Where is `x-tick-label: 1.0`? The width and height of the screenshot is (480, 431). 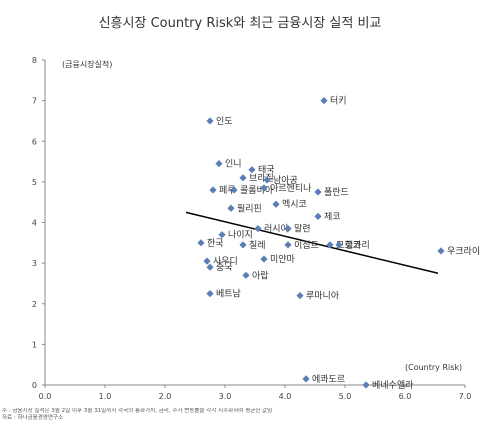 x-tick-label: 1.0 is located at coordinates (105, 396).